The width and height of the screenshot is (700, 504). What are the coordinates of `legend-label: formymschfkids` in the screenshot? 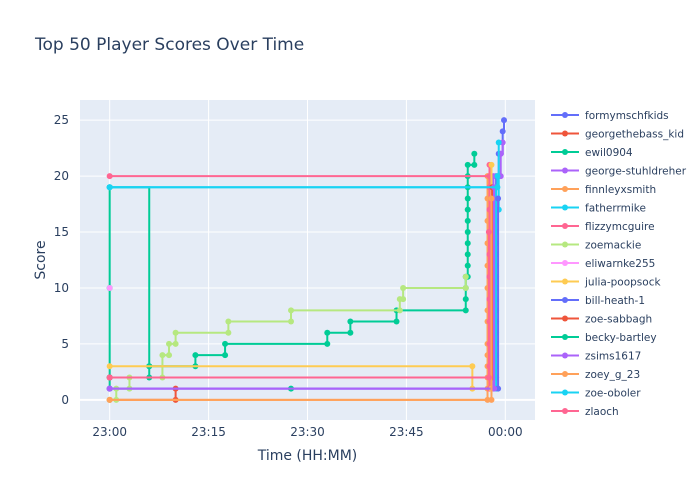 It's located at (627, 116).